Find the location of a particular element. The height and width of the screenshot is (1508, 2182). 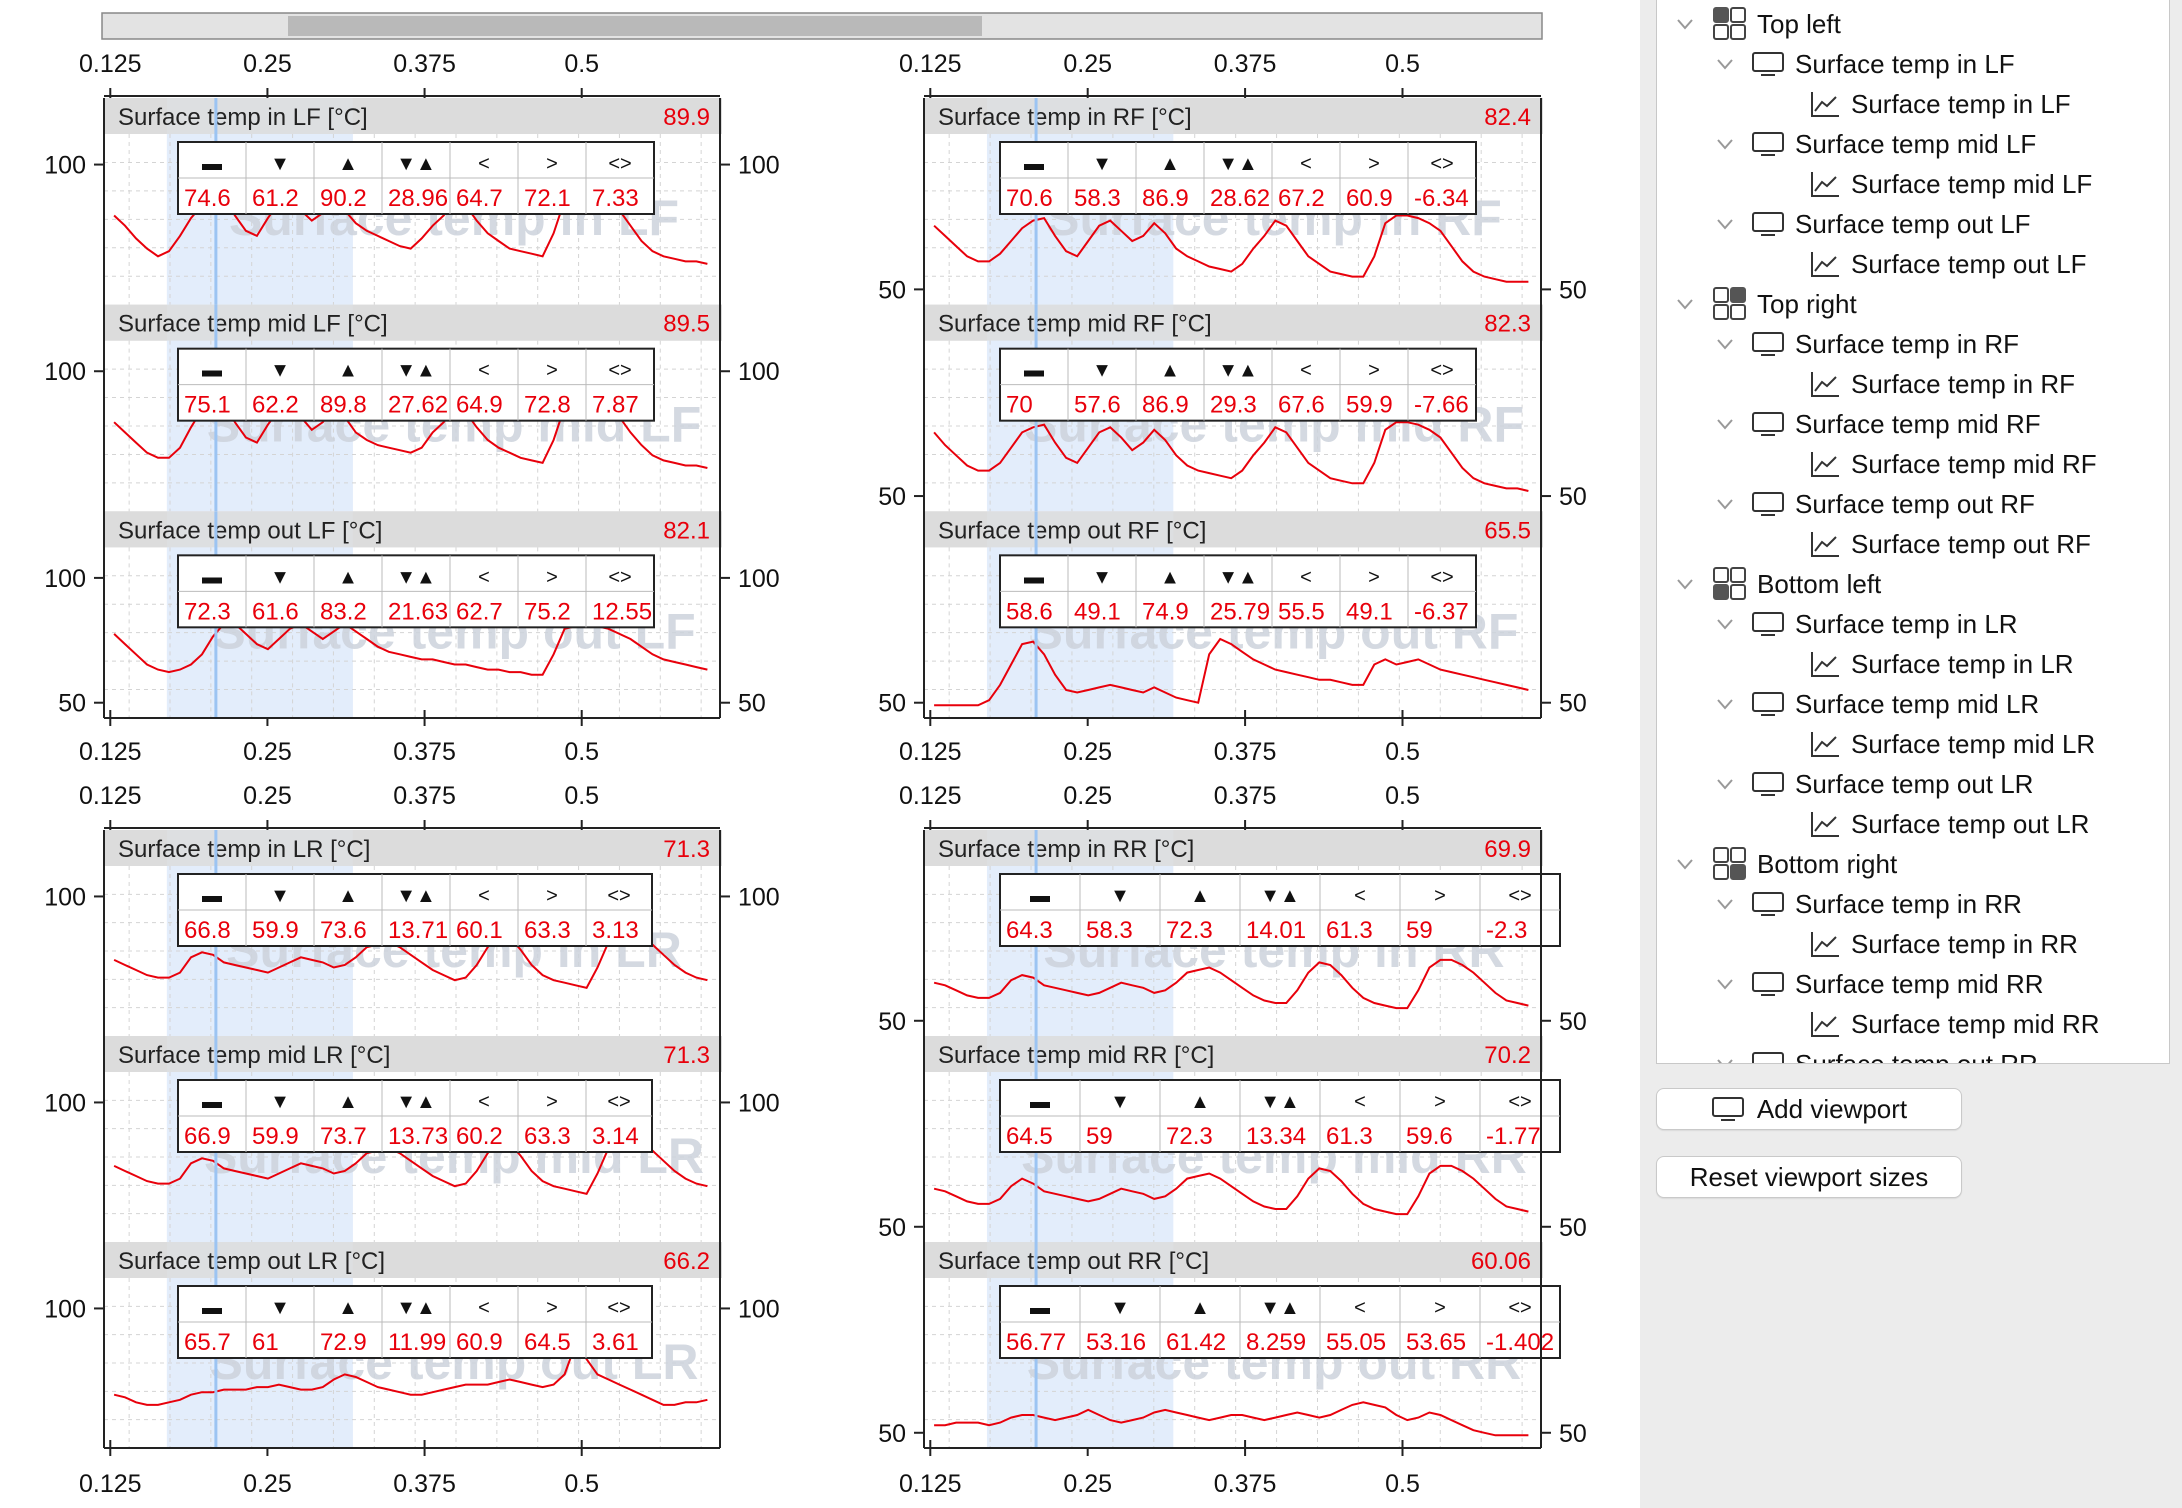

tree-item: Surface temp out RR is located at coordinates (1876, 1054).